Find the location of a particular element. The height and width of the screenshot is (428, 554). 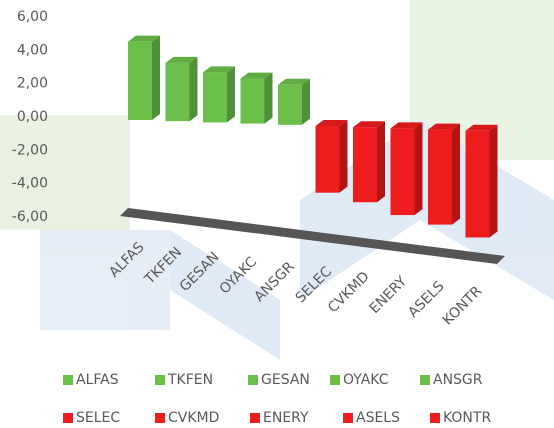

legend-label: TKFEN is located at coordinates (190, 380).